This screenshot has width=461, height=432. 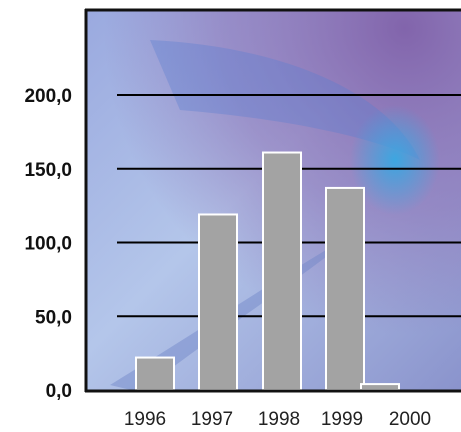 I want to click on x-axis-tick-labels: 1996 1997 1998 1999 2000, so click(x=277, y=419).